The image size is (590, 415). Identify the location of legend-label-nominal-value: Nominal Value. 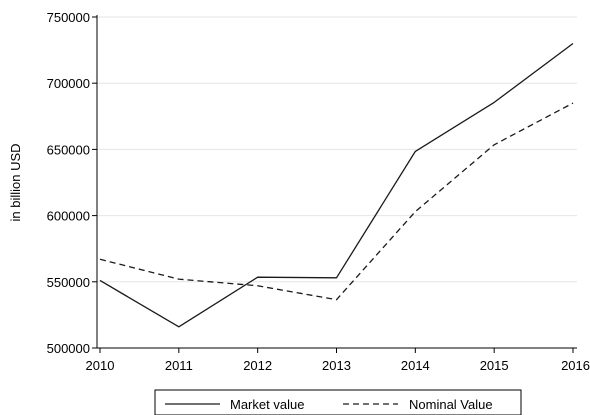
(451, 404).